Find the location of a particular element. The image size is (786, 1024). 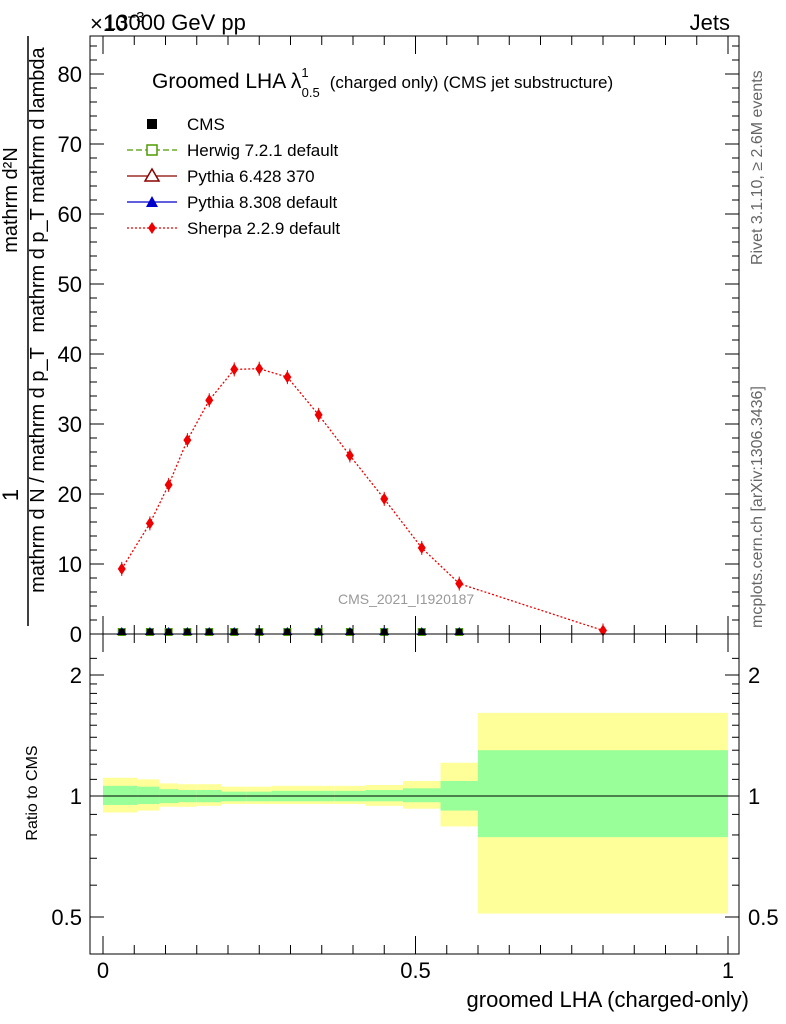

y-tick-label: 0 is located at coordinates (76, 634).